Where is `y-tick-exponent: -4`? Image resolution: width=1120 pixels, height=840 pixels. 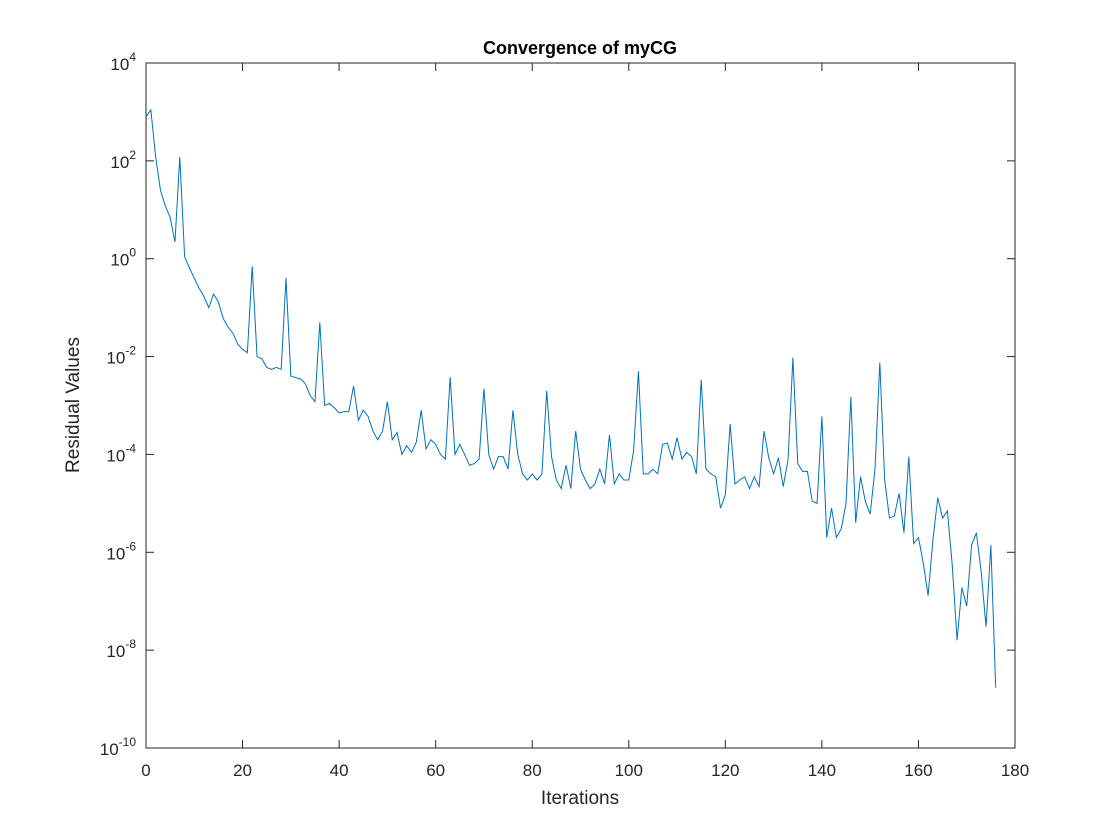
y-tick-exponent: -4 is located at coordinates (130, 448).